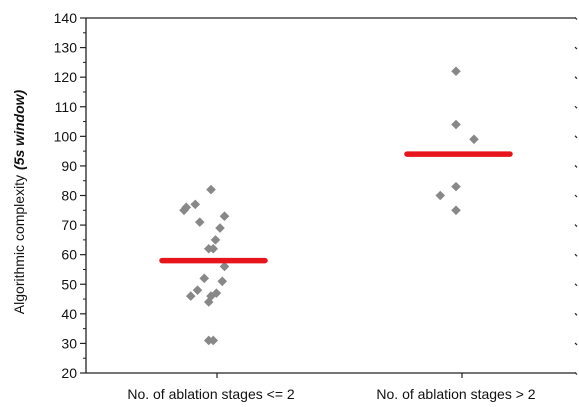 The height and width of the screenshot is (407, 579). What do you see at coordinates (66, 48) in the screenshot?
I see `y-tick-label: 130` at bounding box center [66, 48].